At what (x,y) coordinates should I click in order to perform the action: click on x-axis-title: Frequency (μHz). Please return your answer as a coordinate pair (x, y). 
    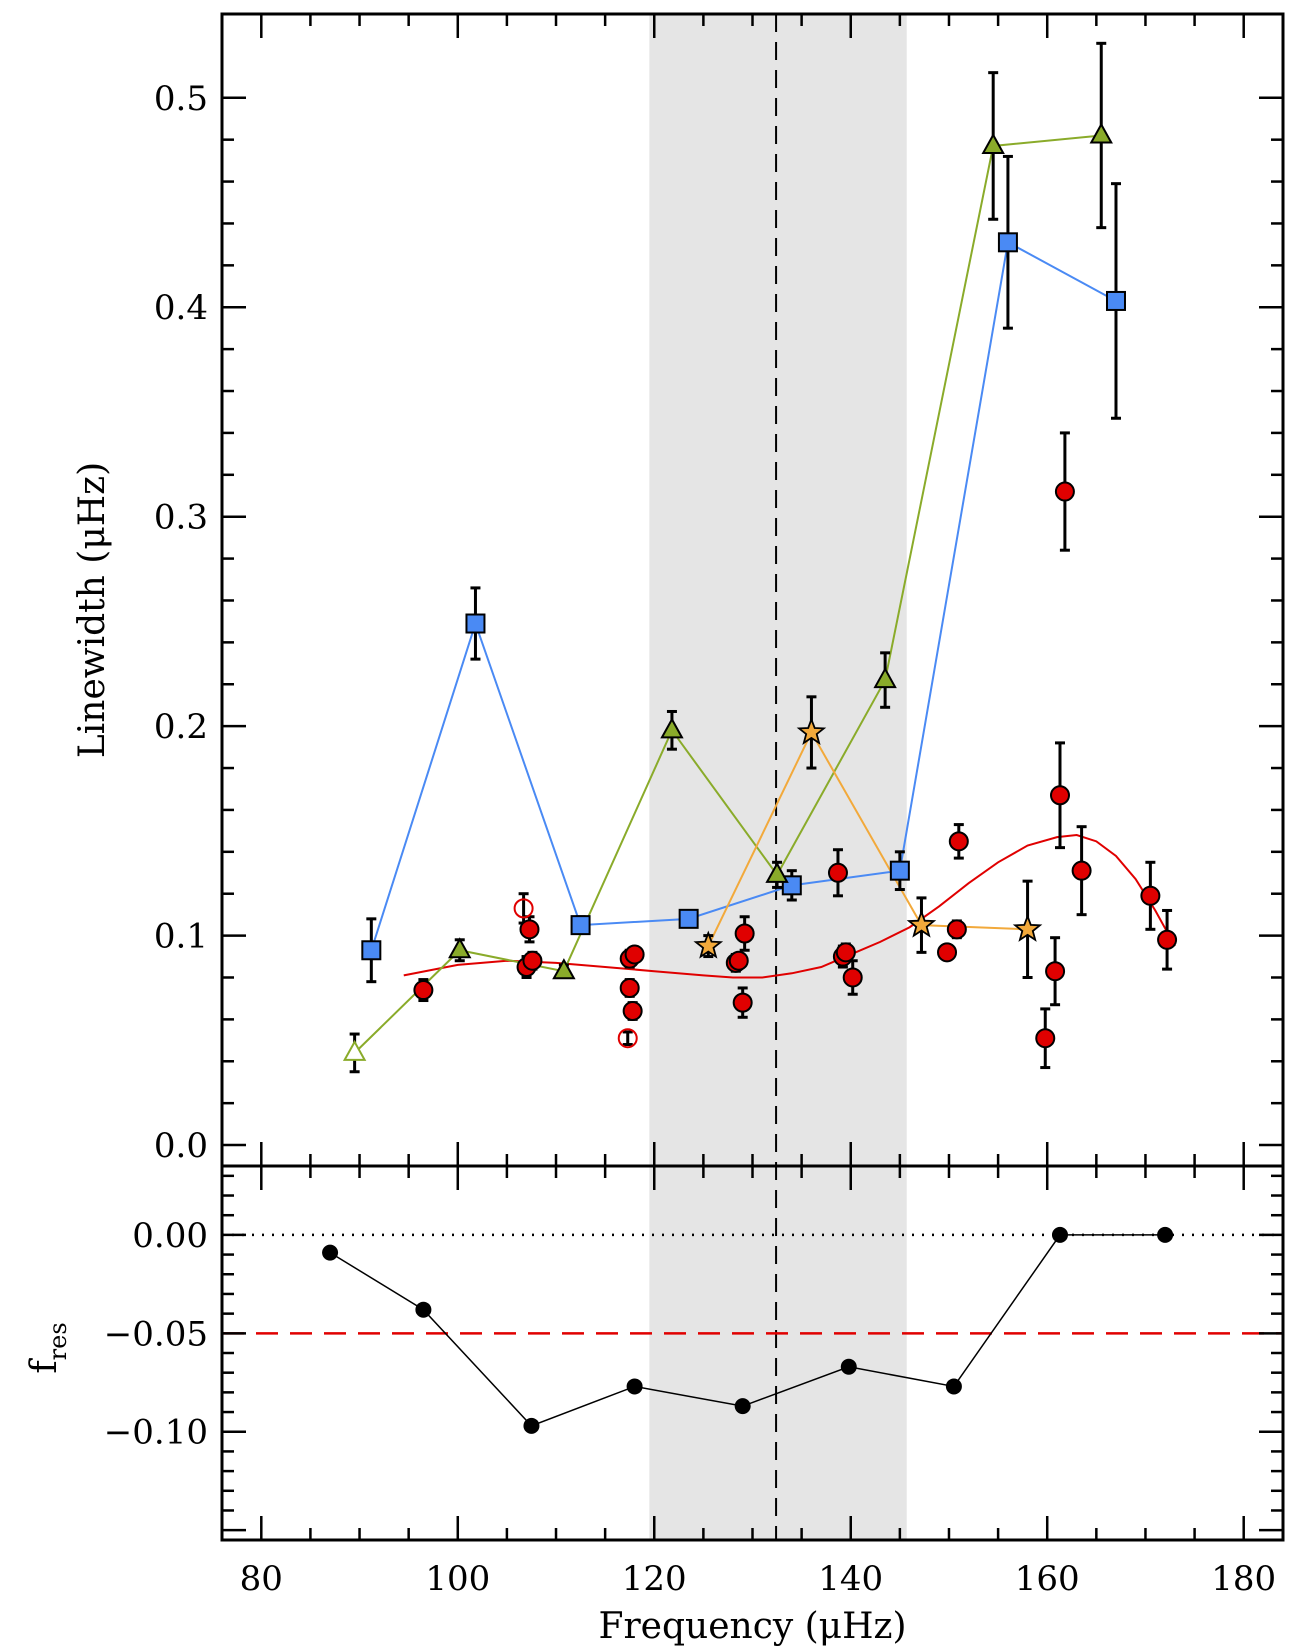
    Looking at the image, I should click on (752, 1626).